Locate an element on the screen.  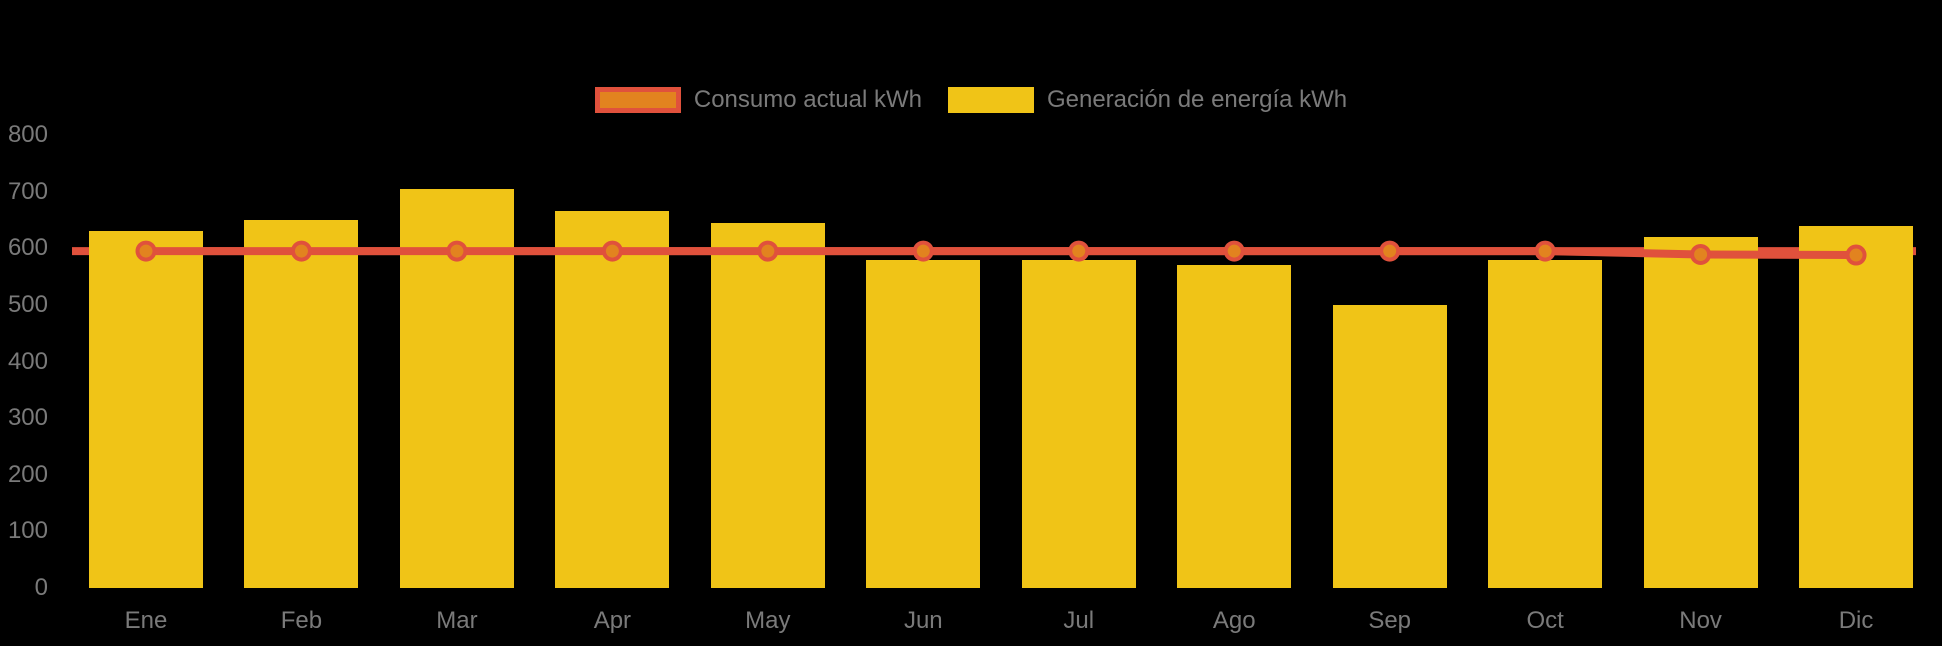
consumo-point-nov is located at coordinates (1701, 254).